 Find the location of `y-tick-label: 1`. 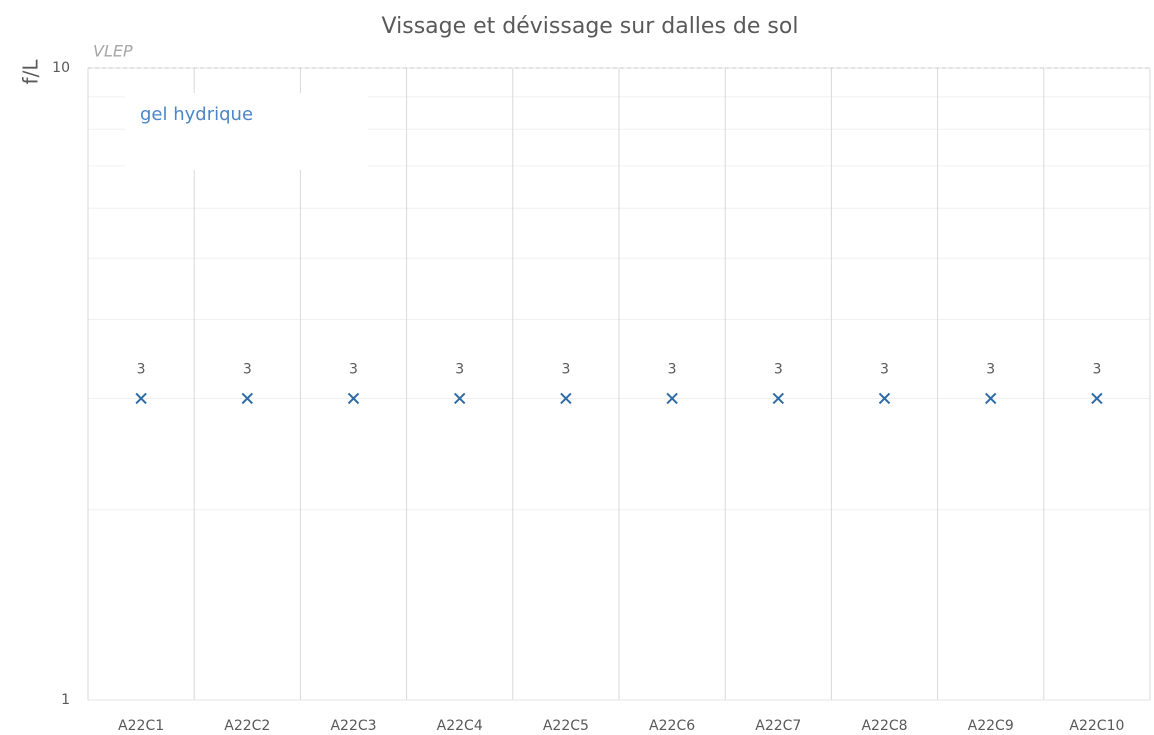

y-tick-label: 1 is located at coordinates (65, 700).